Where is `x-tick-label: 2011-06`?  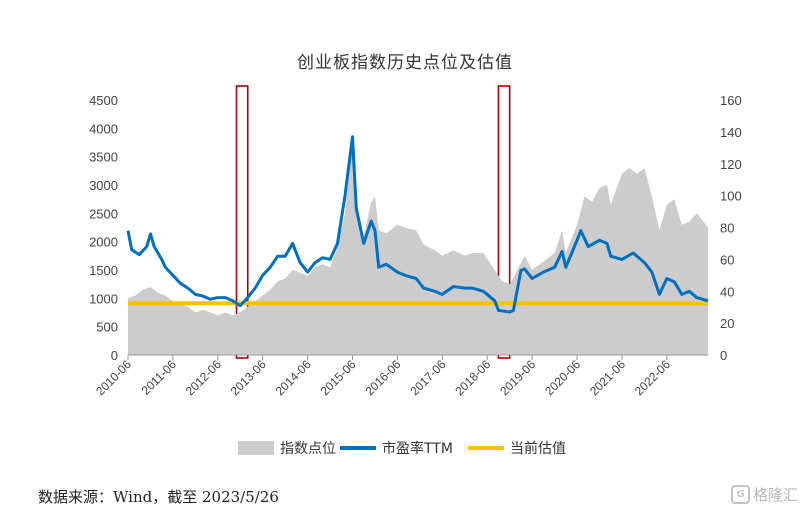 x-tick-label: 2011-06 is located at coordinates (159, 377).